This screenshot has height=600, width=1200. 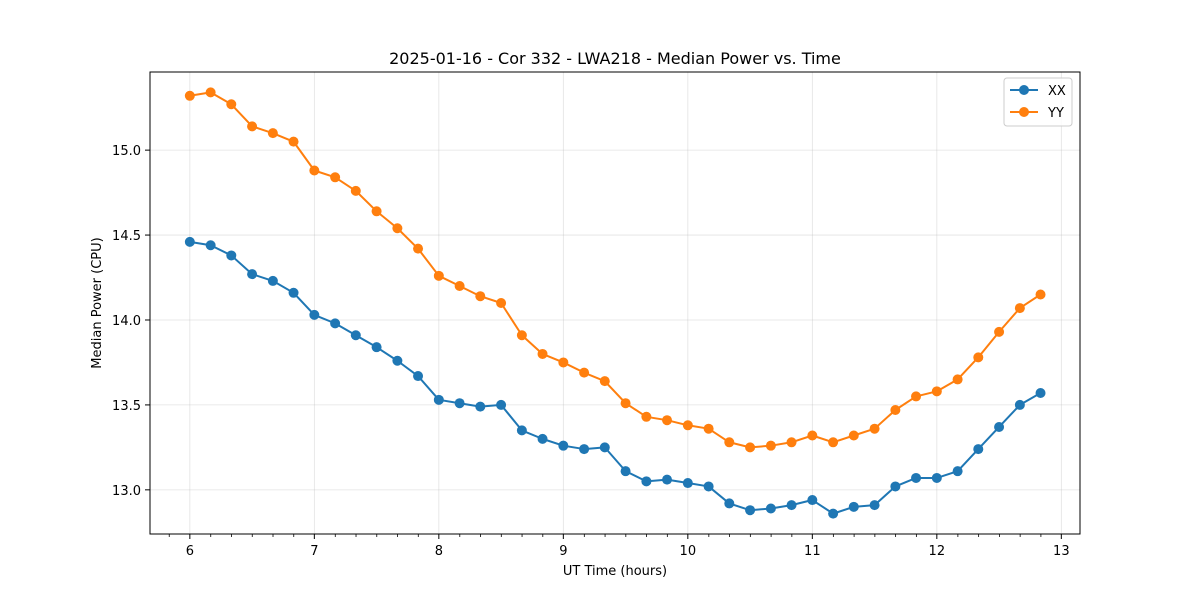 I want to click on y-tick-label: 13.5, so click(x=126, y=406).